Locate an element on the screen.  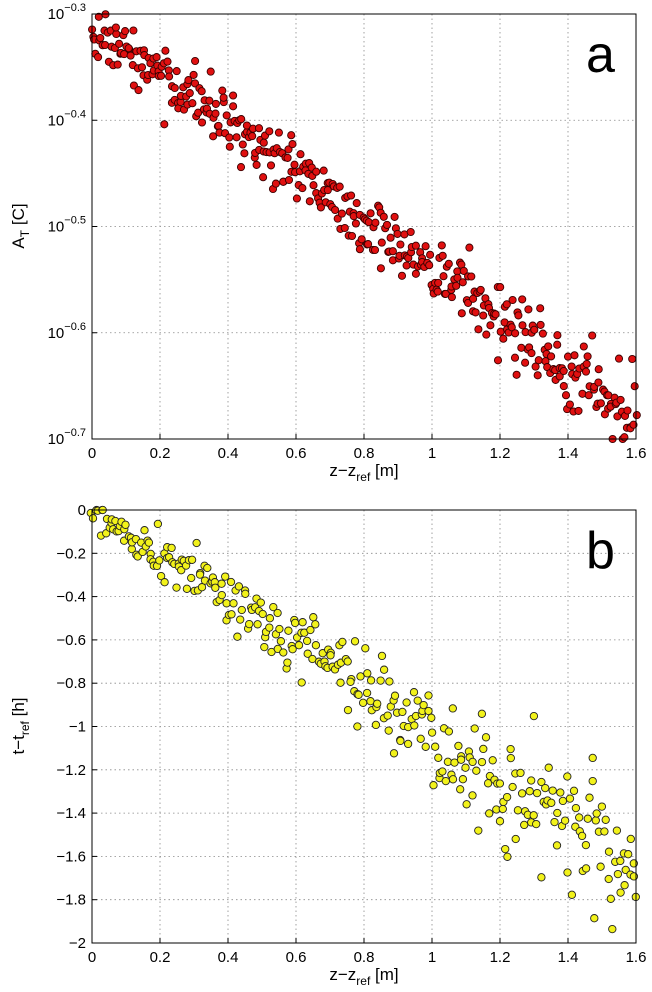
chart-a-y-axis-label: AT [C] is located at coordinates (20, 225).